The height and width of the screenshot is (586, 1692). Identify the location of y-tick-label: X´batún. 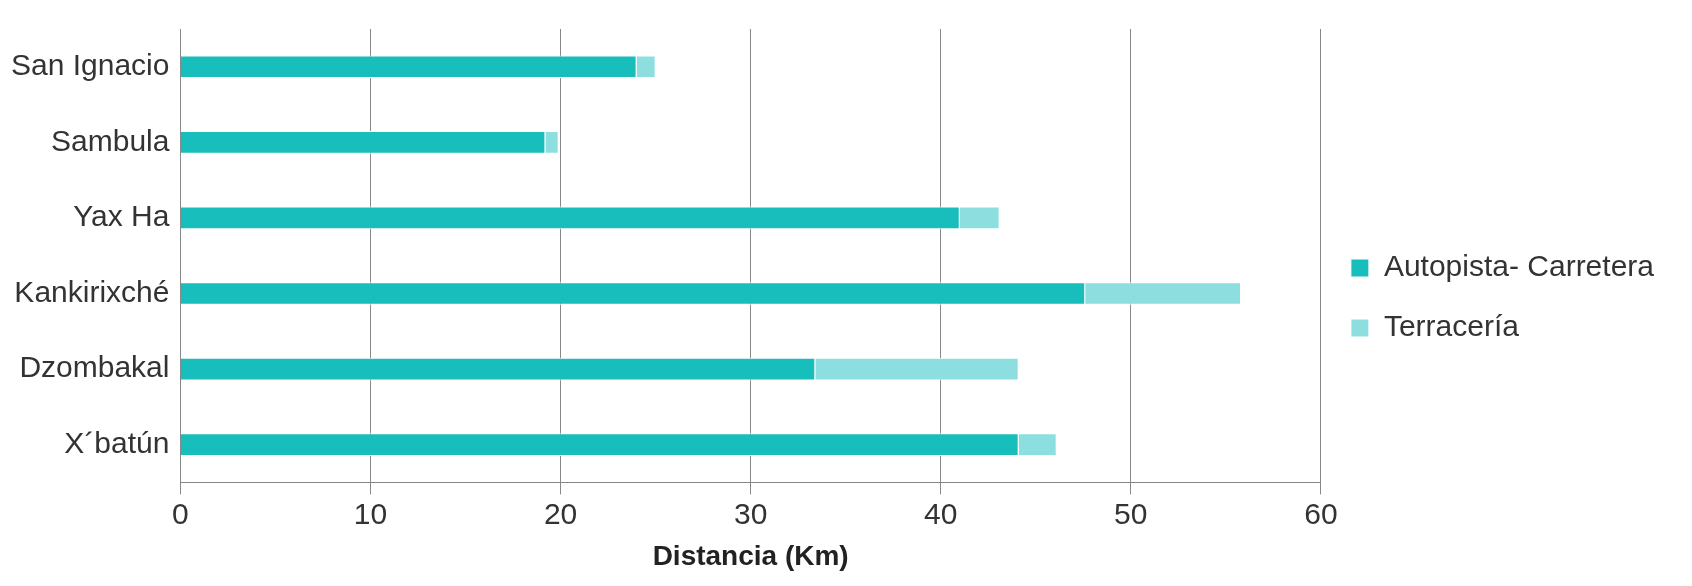
(117, 442).